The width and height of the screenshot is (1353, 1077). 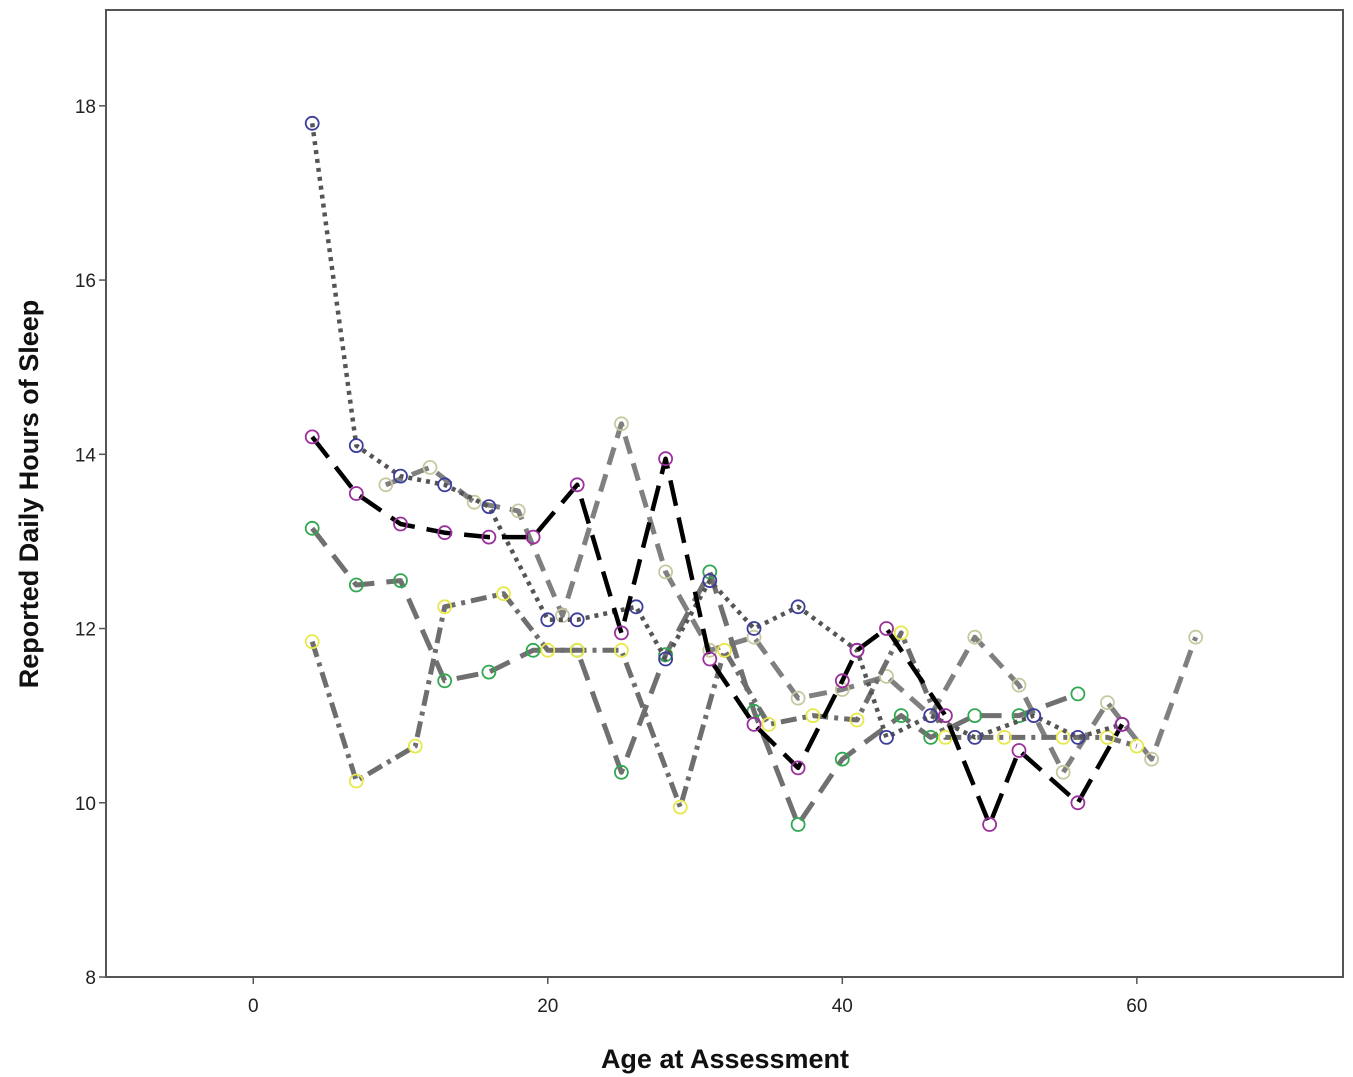 What do you see at coordinates (85, 804) in the screenshot?
I see `y-tick-label: 10` at bounding box center [85, 804].